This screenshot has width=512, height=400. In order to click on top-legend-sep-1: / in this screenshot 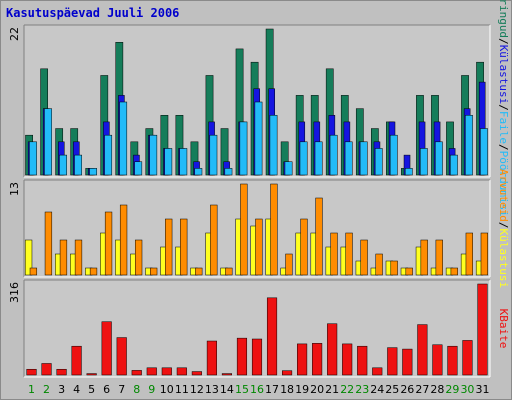, I will do `click(503, 107)`.